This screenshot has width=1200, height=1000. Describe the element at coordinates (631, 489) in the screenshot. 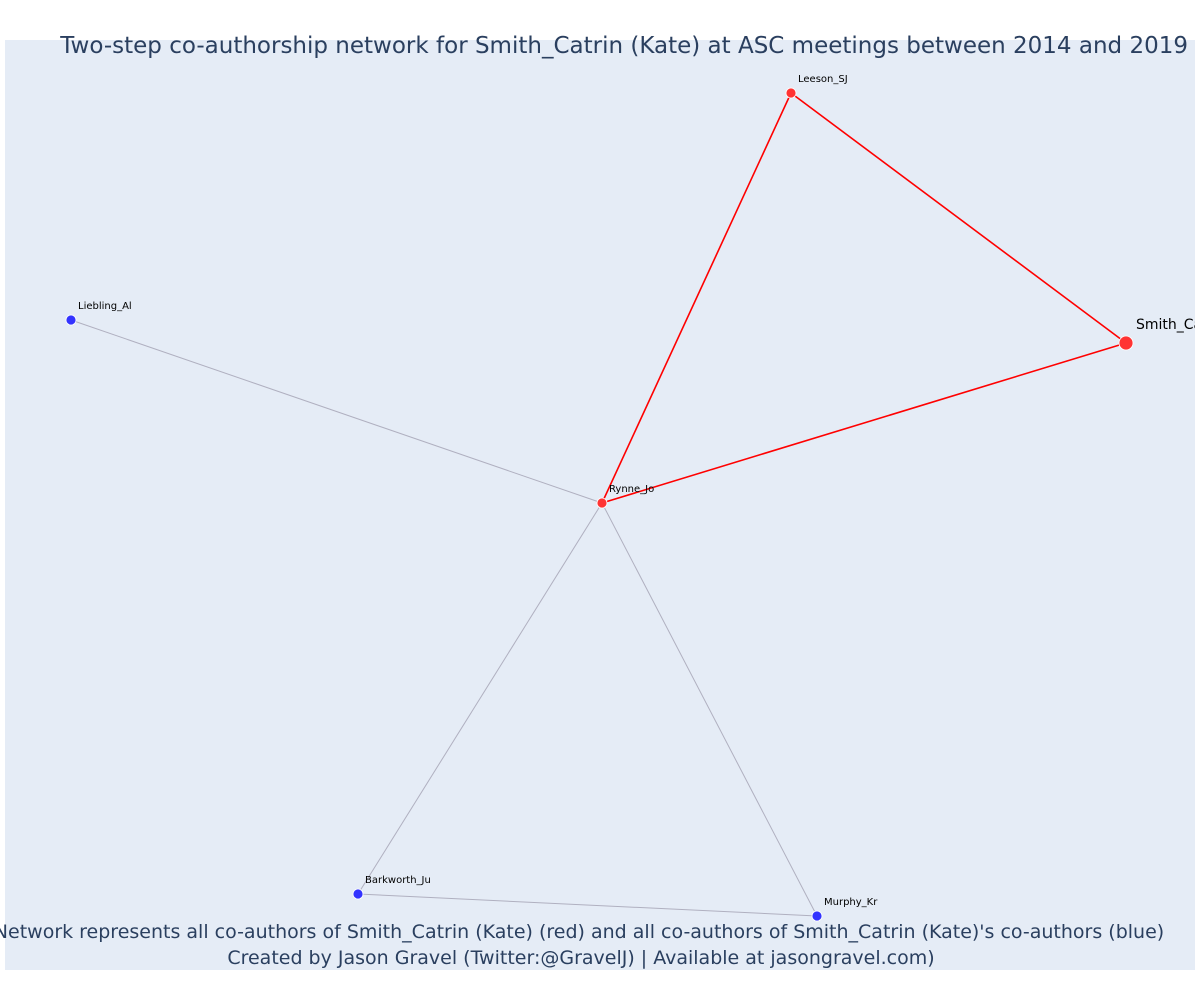

I see `node-label-rynne: Rynne_Jo` at that location.